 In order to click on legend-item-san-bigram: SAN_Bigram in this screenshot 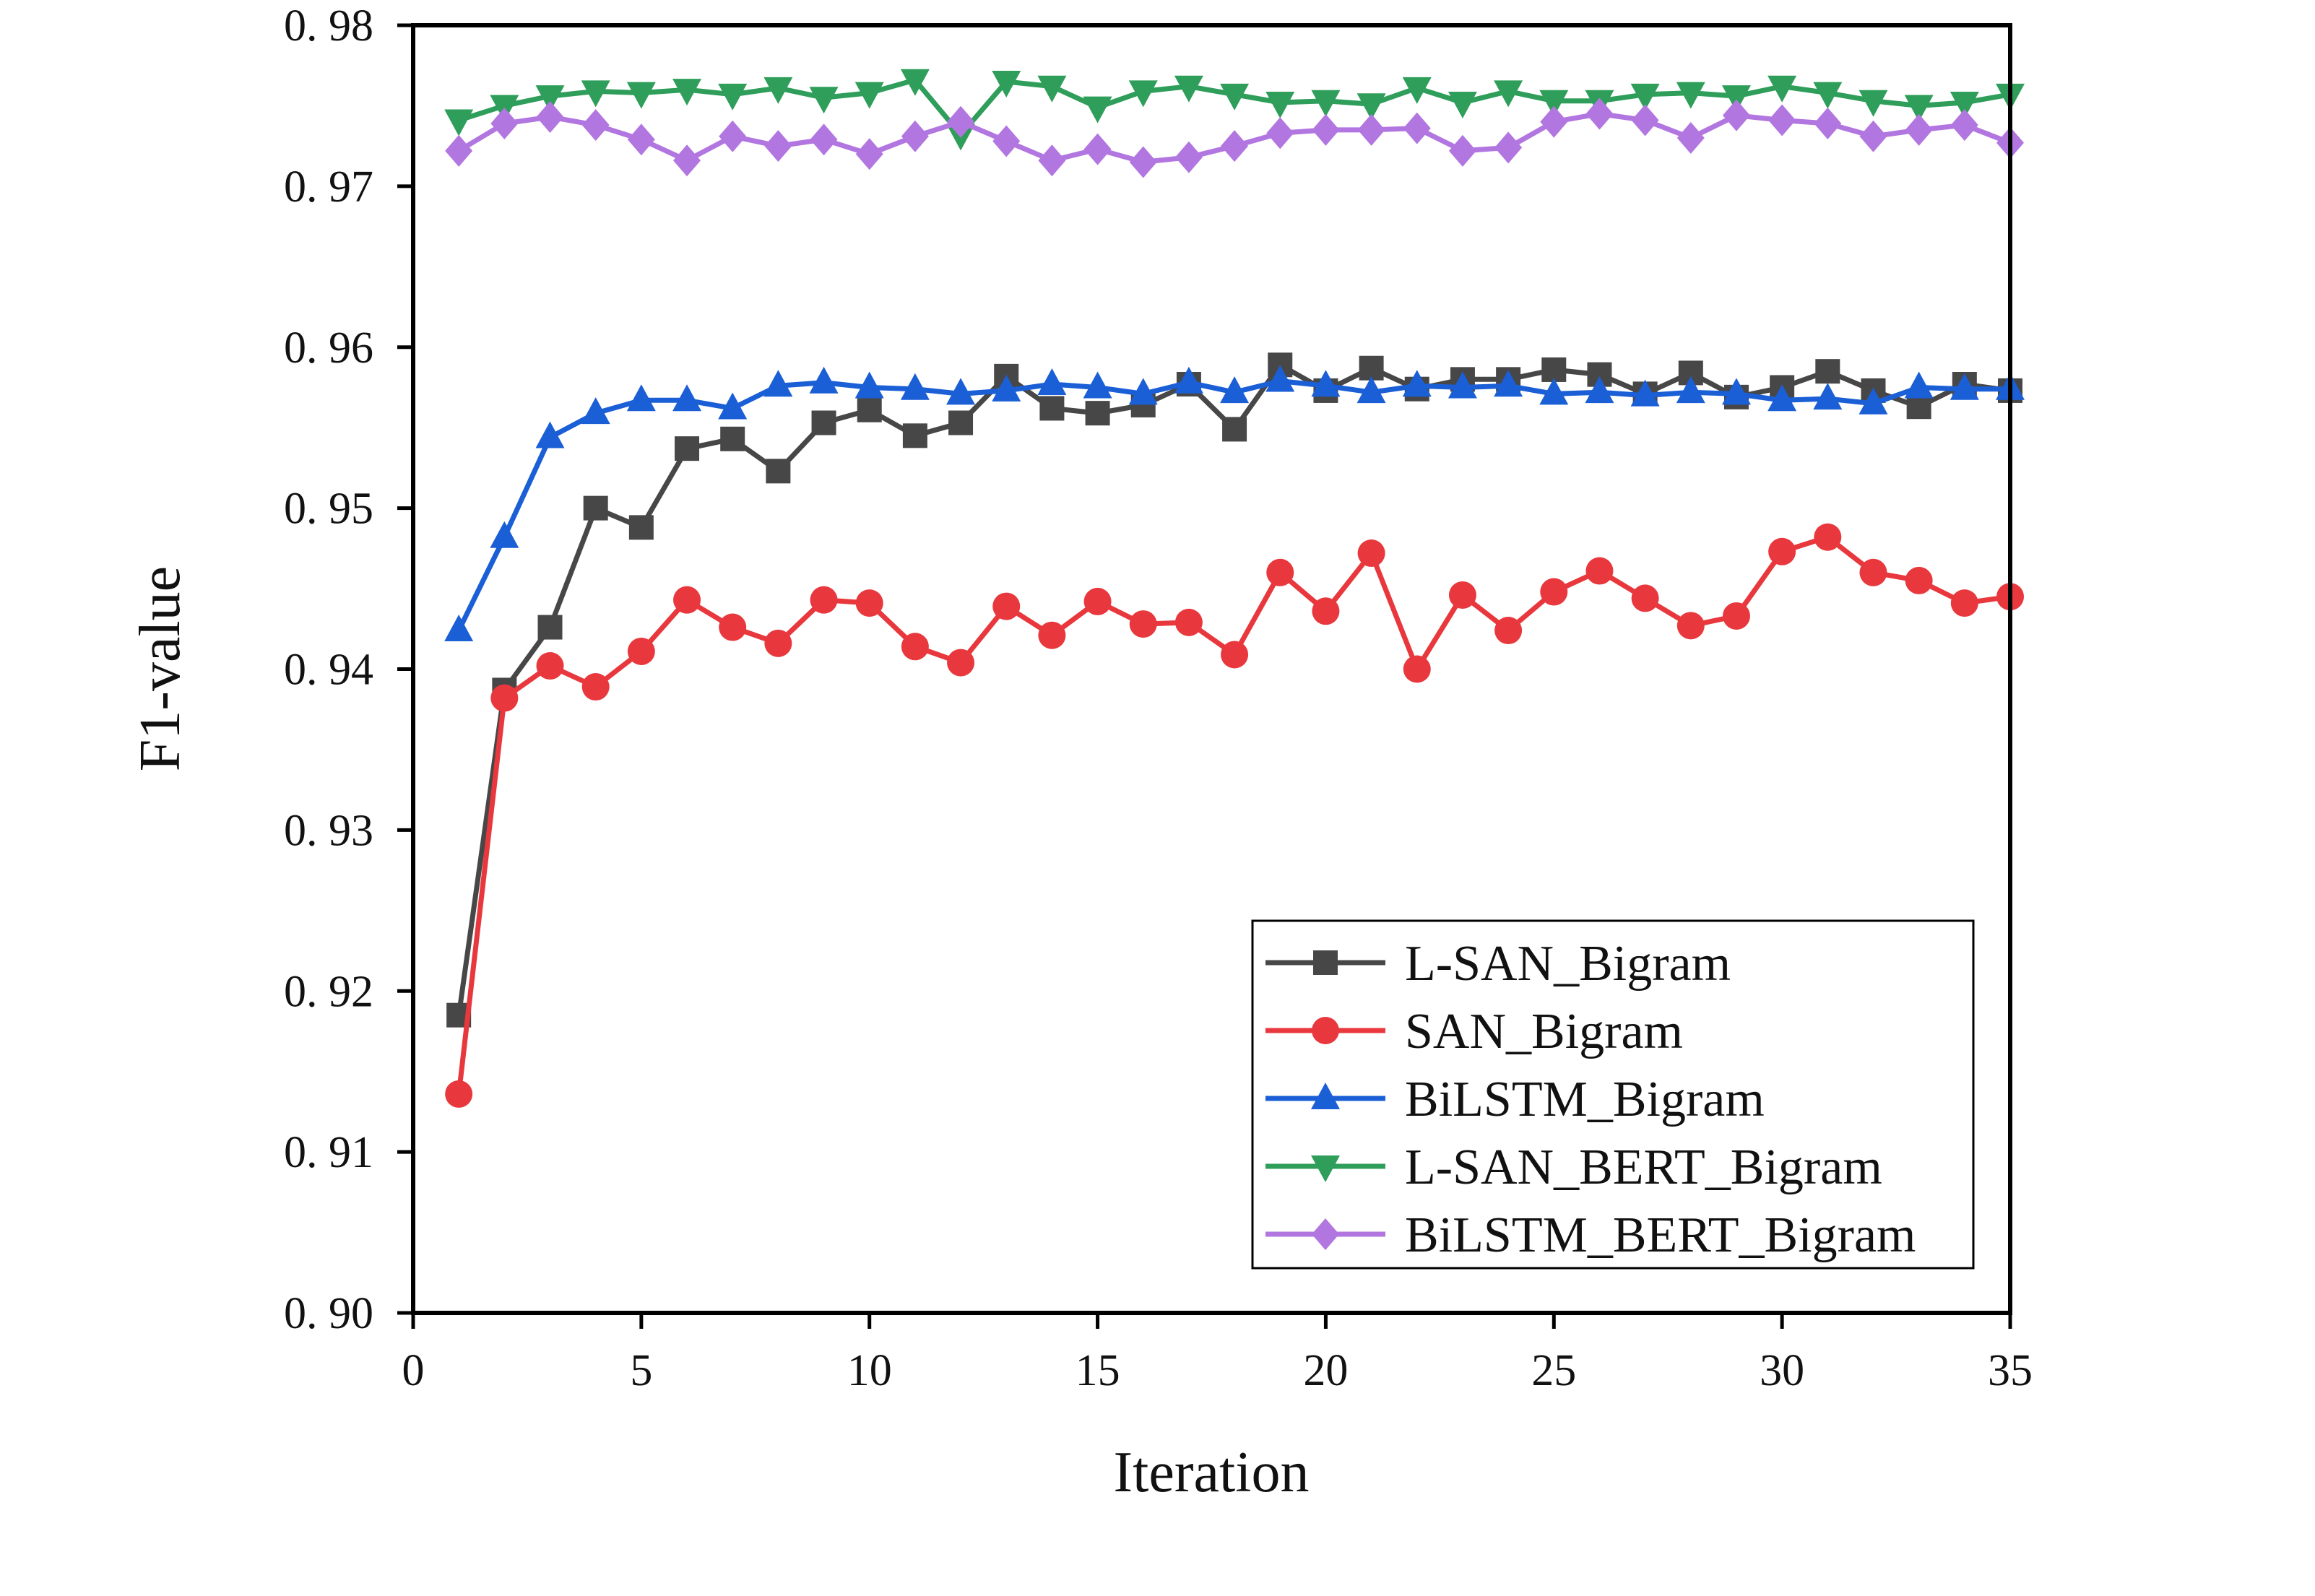, I will do `click(1474, 1031)`.